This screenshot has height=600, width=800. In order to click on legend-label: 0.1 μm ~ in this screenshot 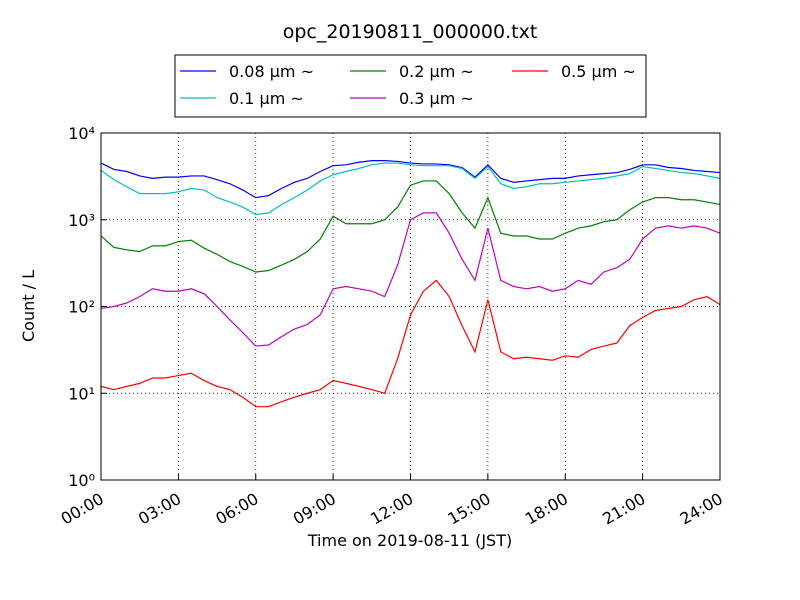, I will do `click(266, 98)`.